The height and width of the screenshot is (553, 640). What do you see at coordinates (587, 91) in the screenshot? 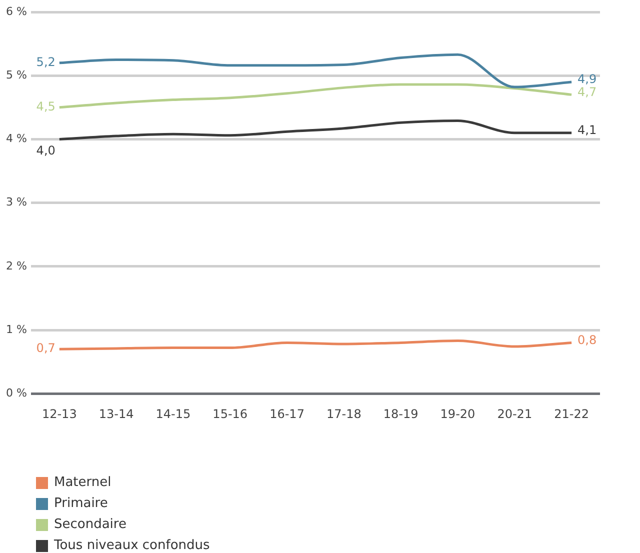
I see `data-label: 4,7` at bounding box center [587, 91].